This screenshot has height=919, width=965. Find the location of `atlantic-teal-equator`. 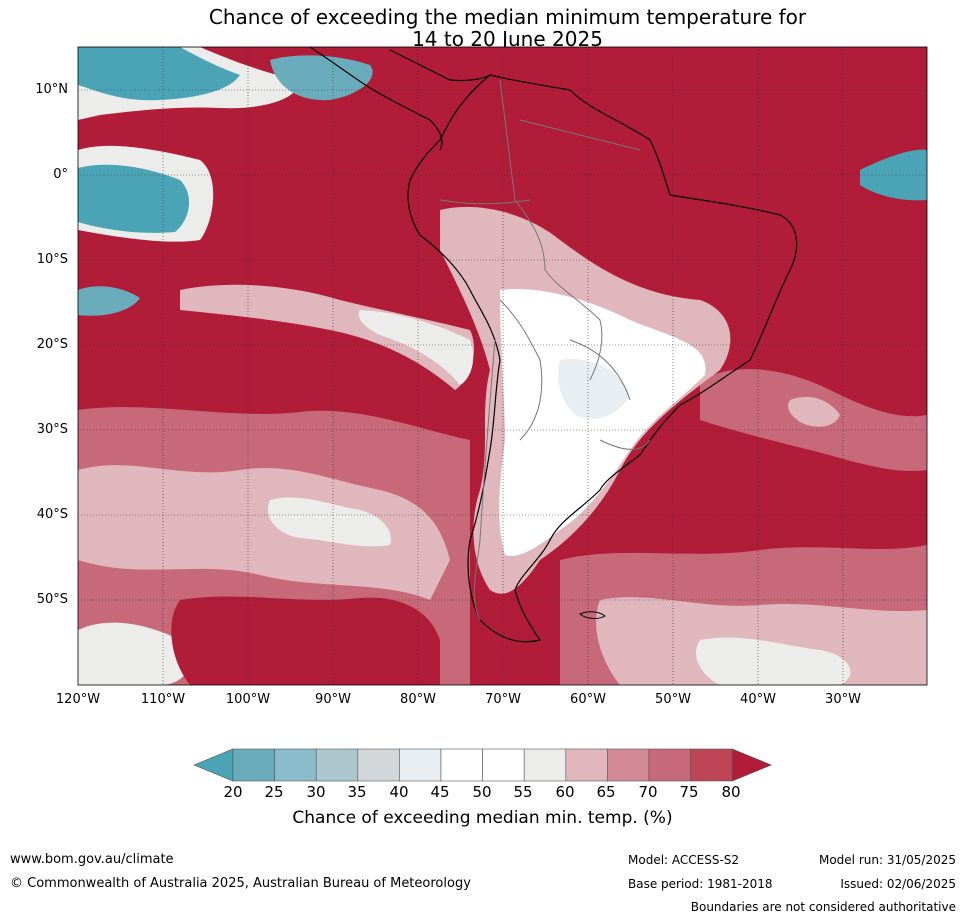

atlantic-teal-equator is located at coordinates (893, 175).